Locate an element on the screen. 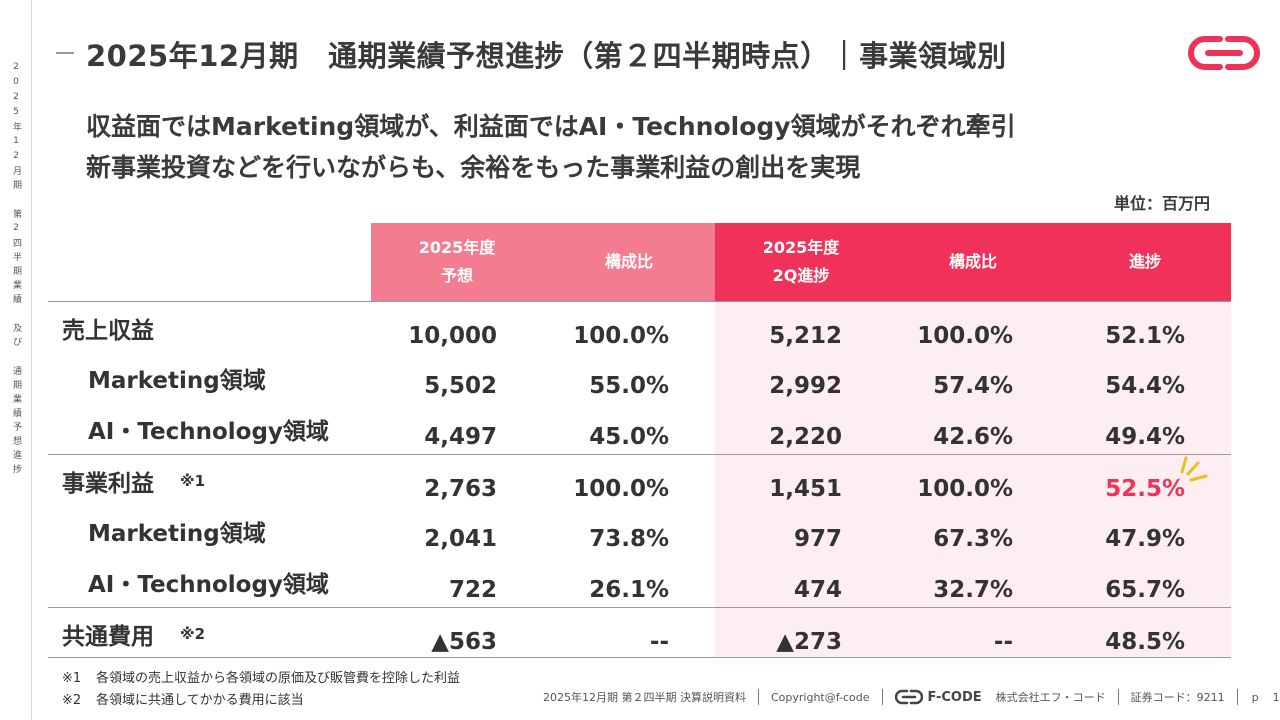  cell-ratio-forecast: -- is located at coordinates (659, 641).